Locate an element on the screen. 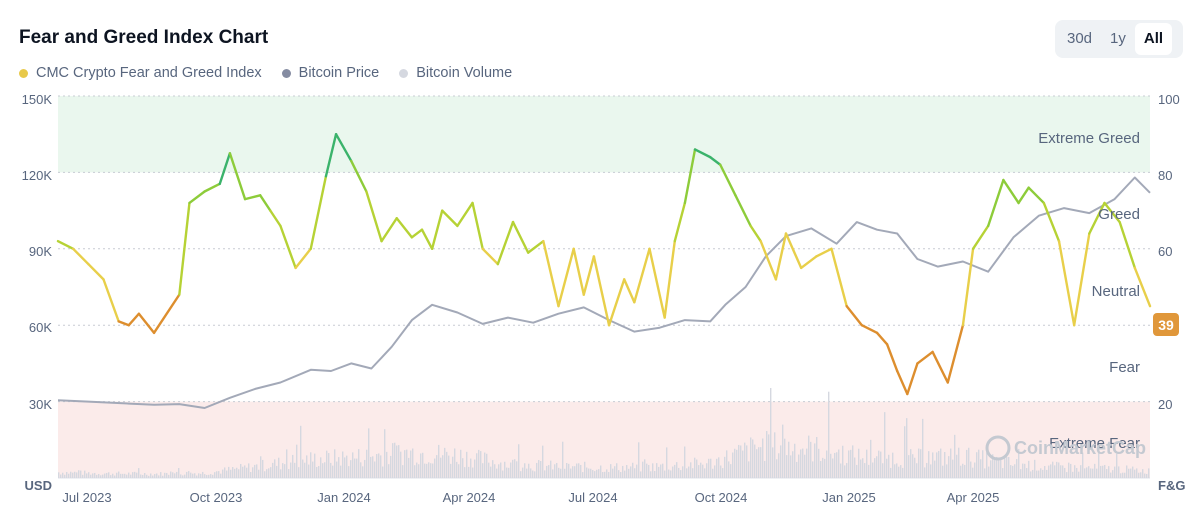 The height and width of the screenshot is (528, 1200). range-all-button: All is located at coordinates (1153, 39).